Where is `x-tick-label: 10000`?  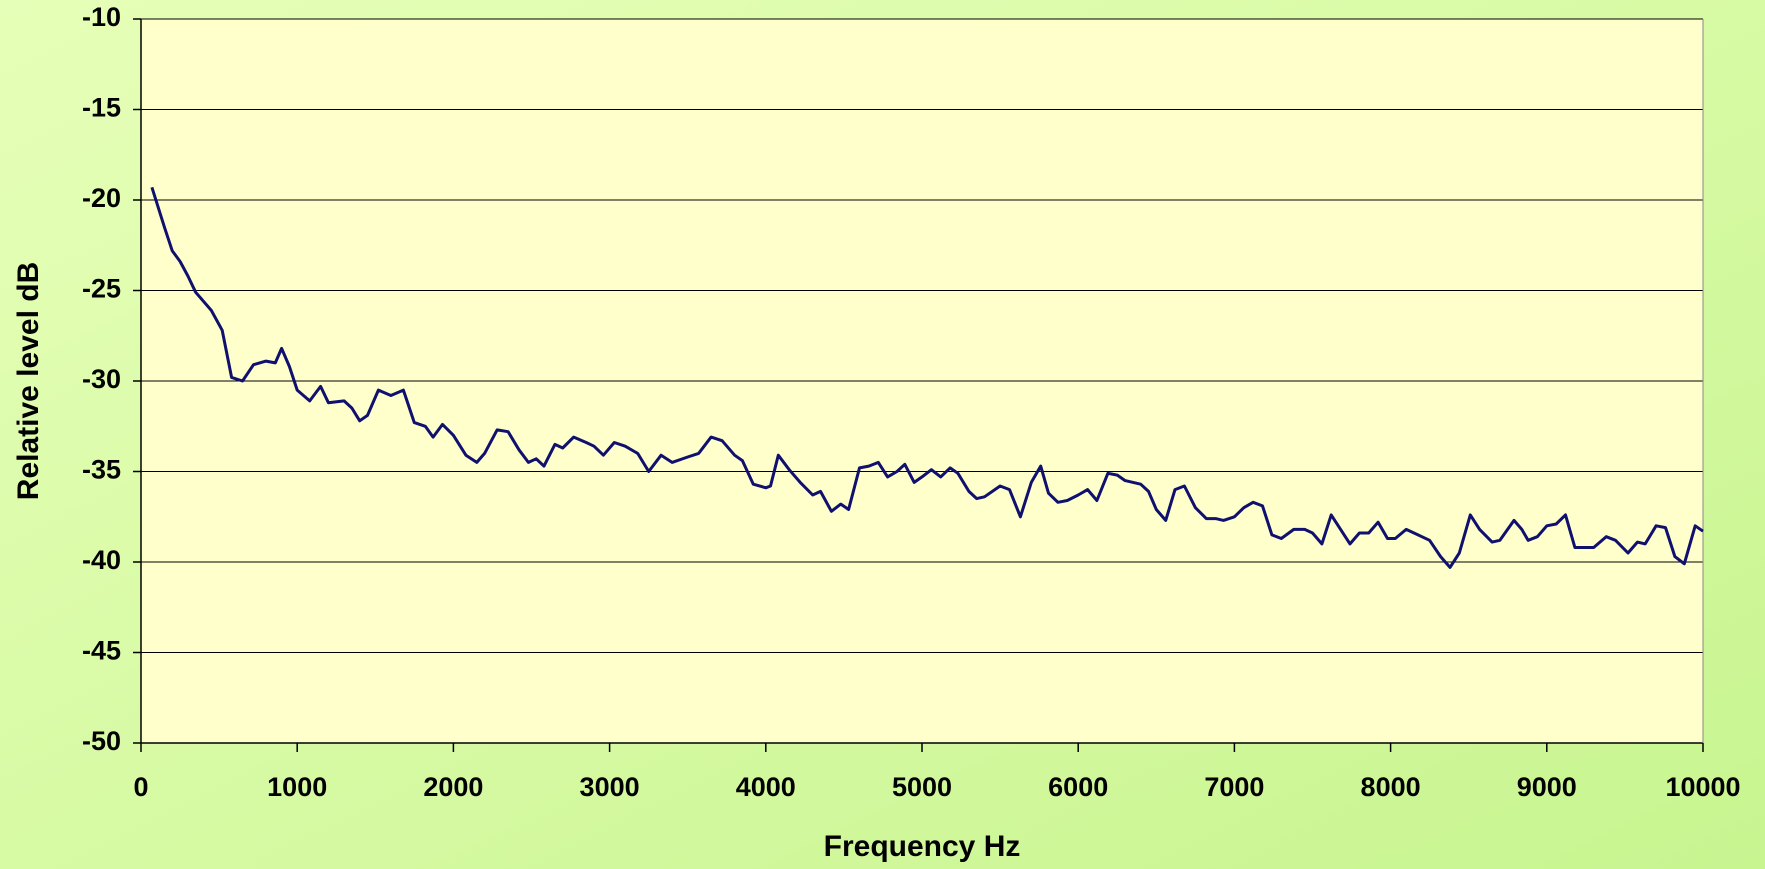
x-tick-label: 10000 is located at coordinates (1702, 787).